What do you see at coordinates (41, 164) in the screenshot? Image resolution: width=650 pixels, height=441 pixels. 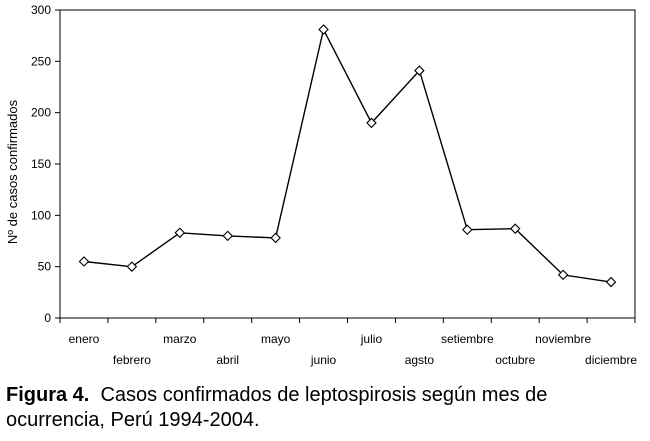 I see `y-tick-label: 150` at bounding box center [41, 164].